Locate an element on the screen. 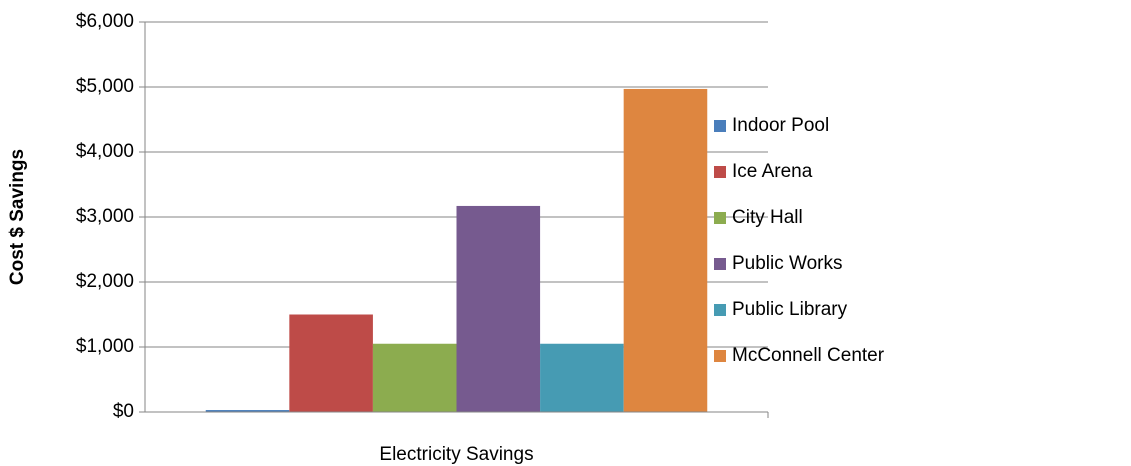  y-tick-label: $3,000 is located at coordinates (105, 216).